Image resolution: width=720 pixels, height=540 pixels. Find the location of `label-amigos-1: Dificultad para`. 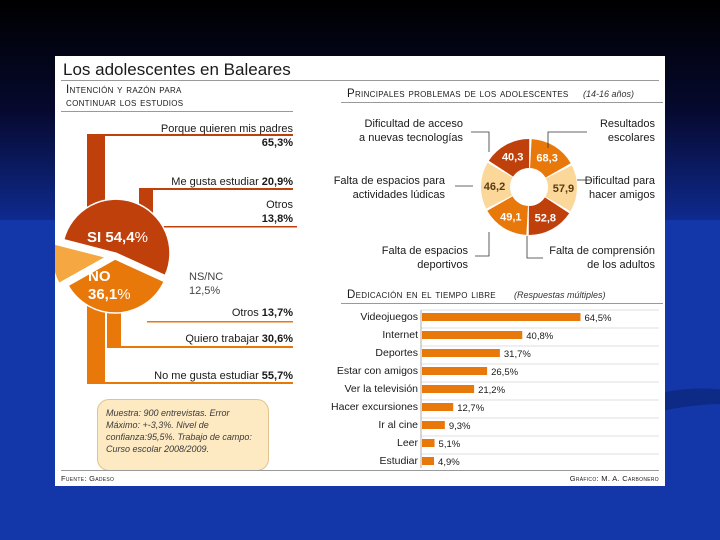

label-amigos-1: Dificultad para is located at coordinates (619, 181).